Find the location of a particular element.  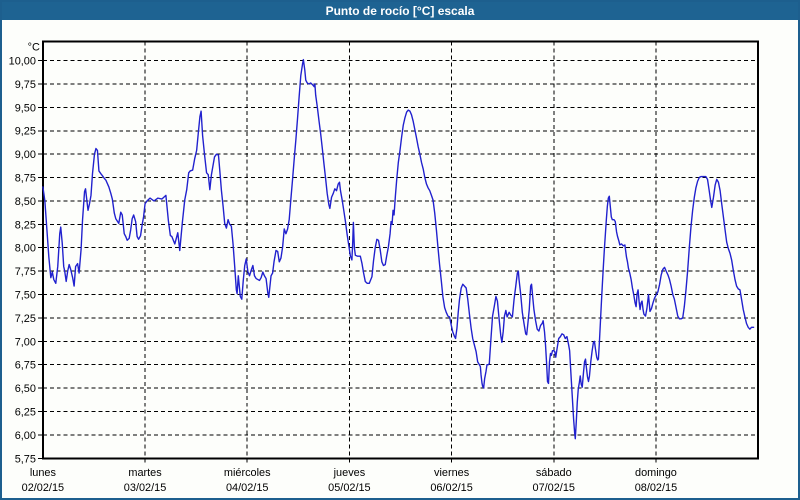

y-tick-label: 9,75 is located at coordinates (25, 85).